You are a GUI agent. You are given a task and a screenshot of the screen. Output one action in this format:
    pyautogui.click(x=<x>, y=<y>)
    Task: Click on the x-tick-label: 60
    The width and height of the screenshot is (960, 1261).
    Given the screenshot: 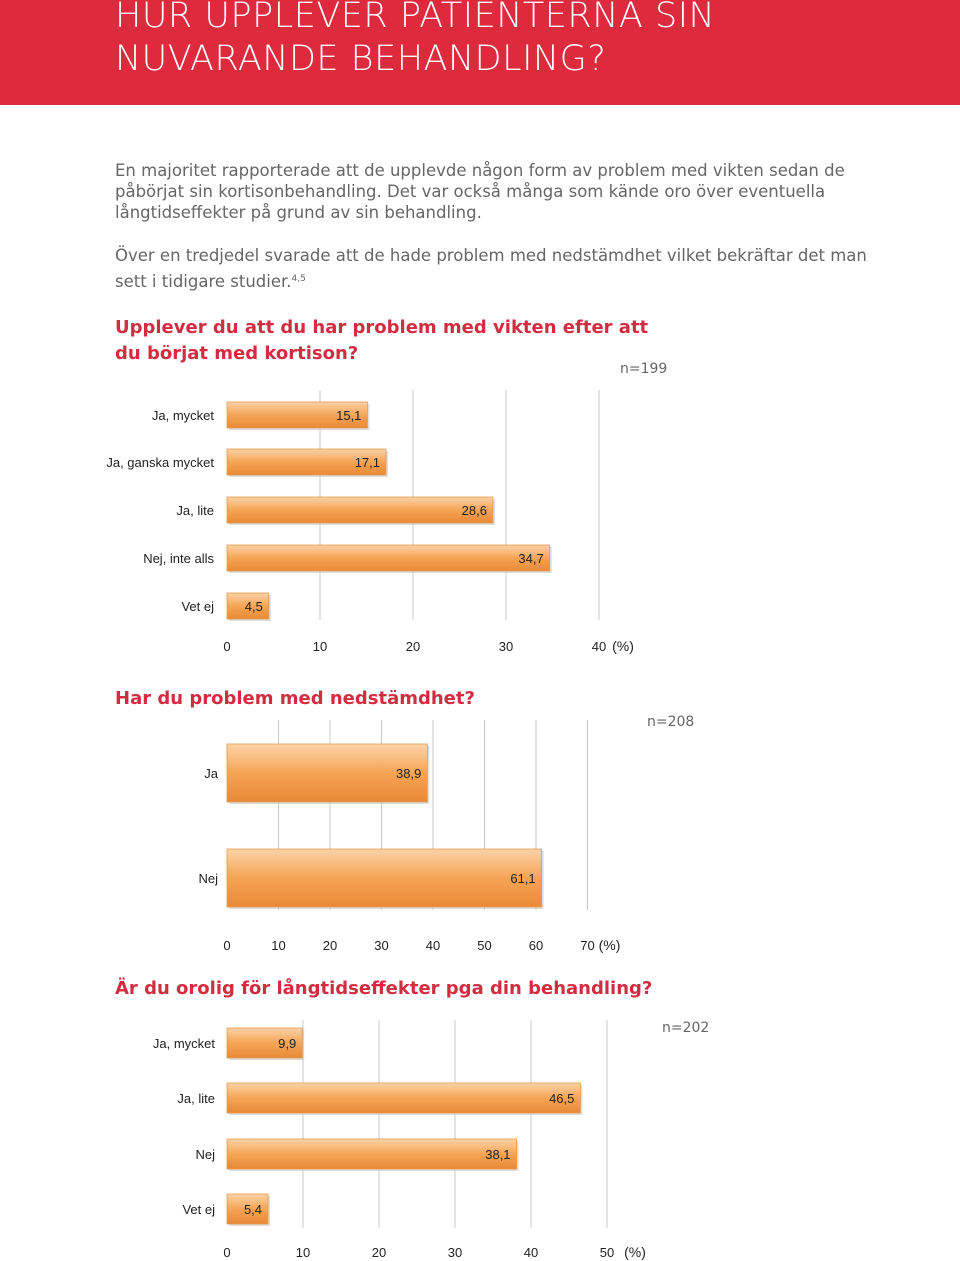 What is the action you would take?
    pyautogui.click(x=536, y=945)
    